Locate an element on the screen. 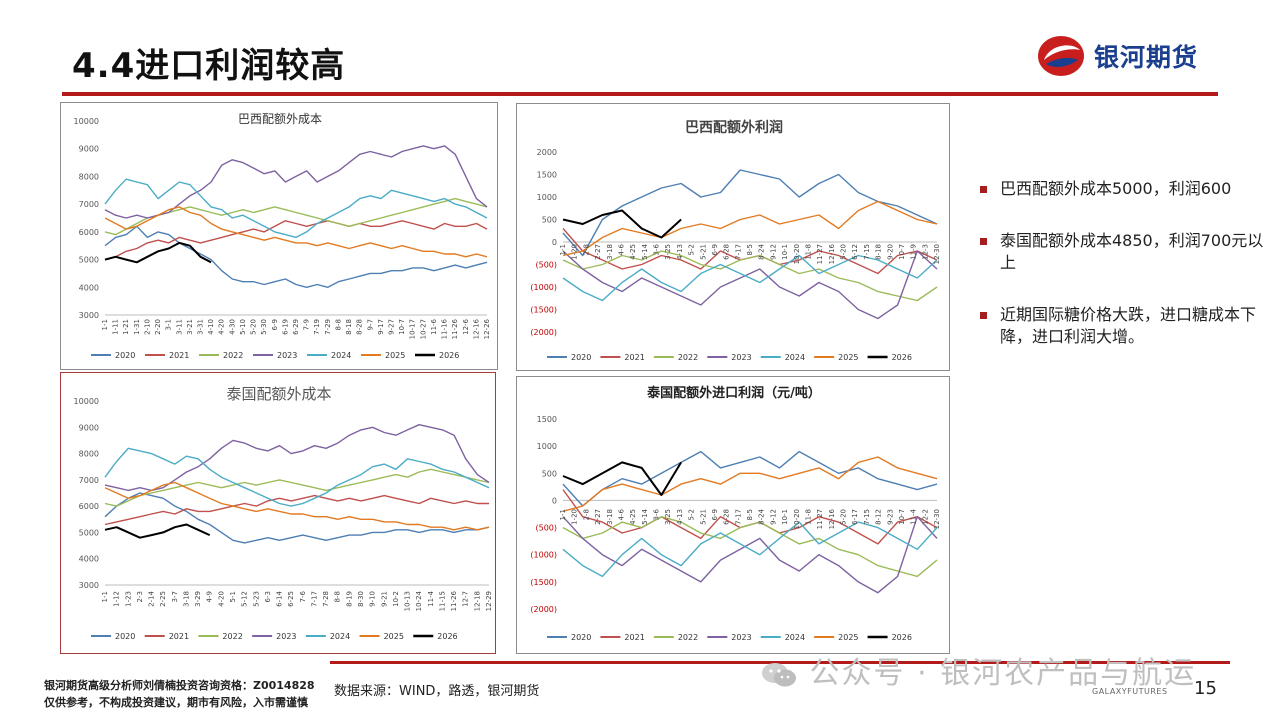 The height and width of the screenshot is (720, 1280). x-tick-label: 6-9 is located at coordinates (275, 324).